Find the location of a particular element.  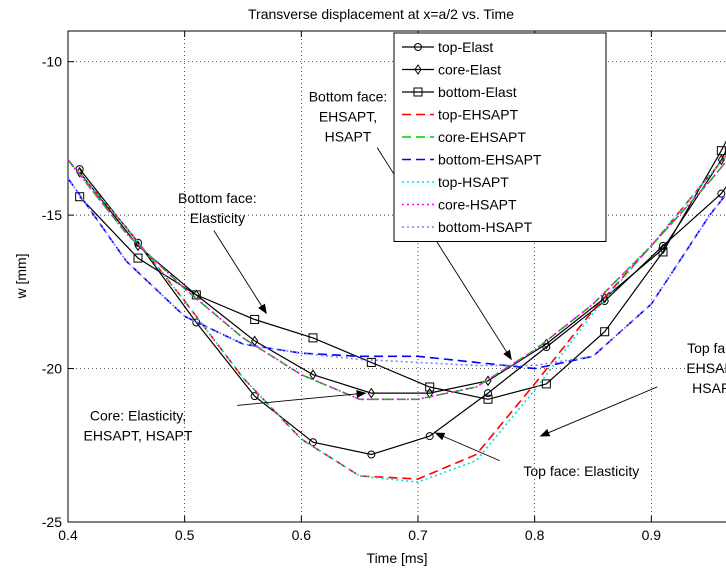

annotation-text: Top face: is located at coordinates (706, 348).